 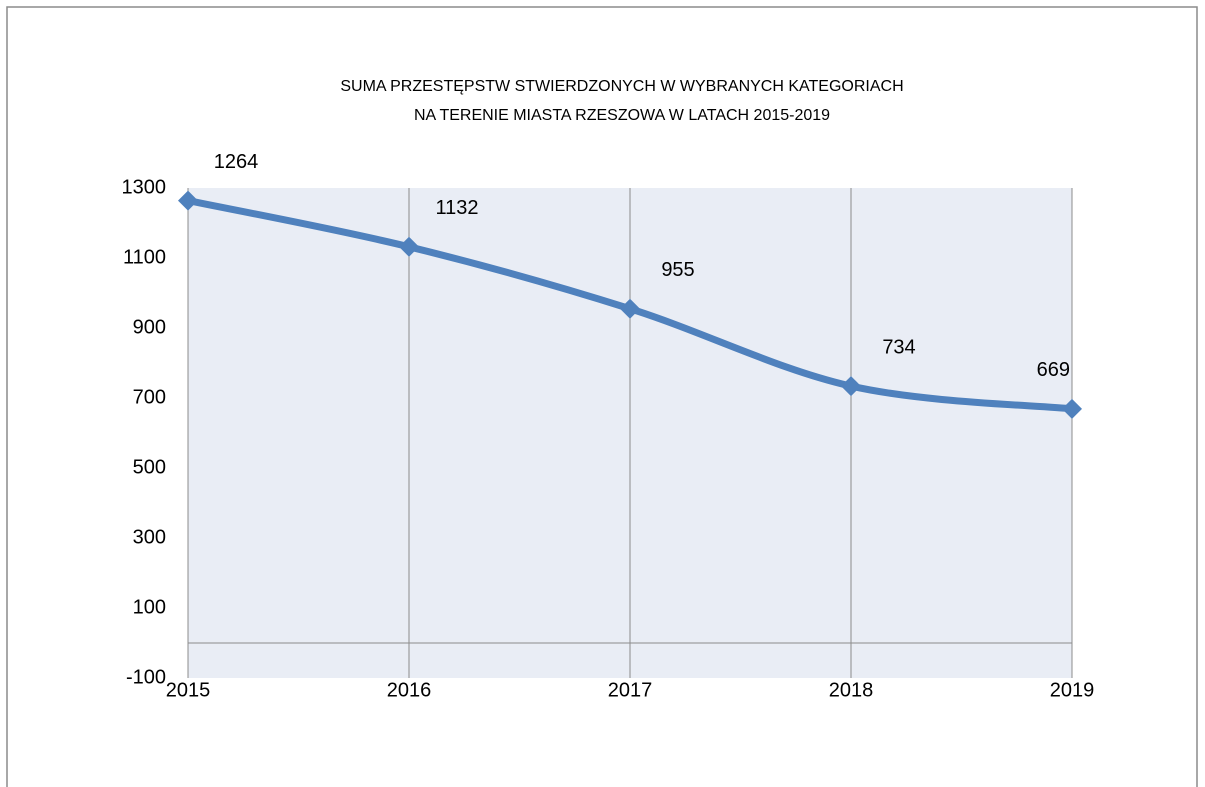 I want to click on x-tick-label: 2019, so click(x=1072, y=690).